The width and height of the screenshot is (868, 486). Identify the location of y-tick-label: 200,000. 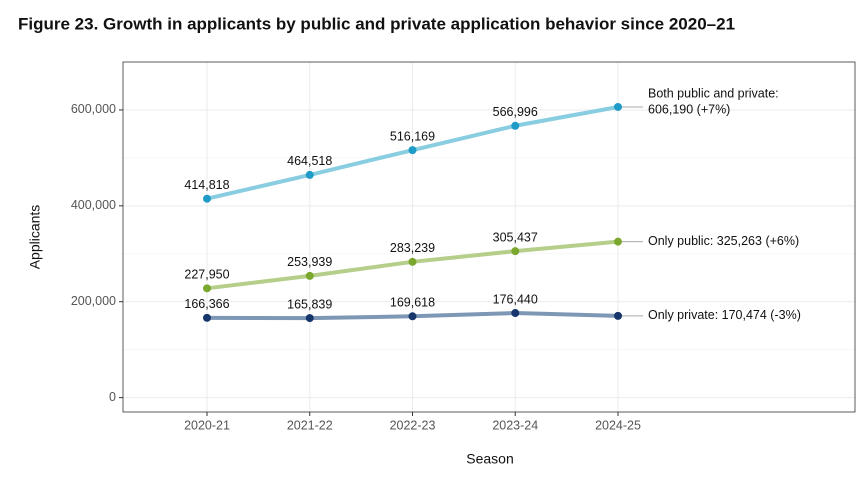
(93, 301).